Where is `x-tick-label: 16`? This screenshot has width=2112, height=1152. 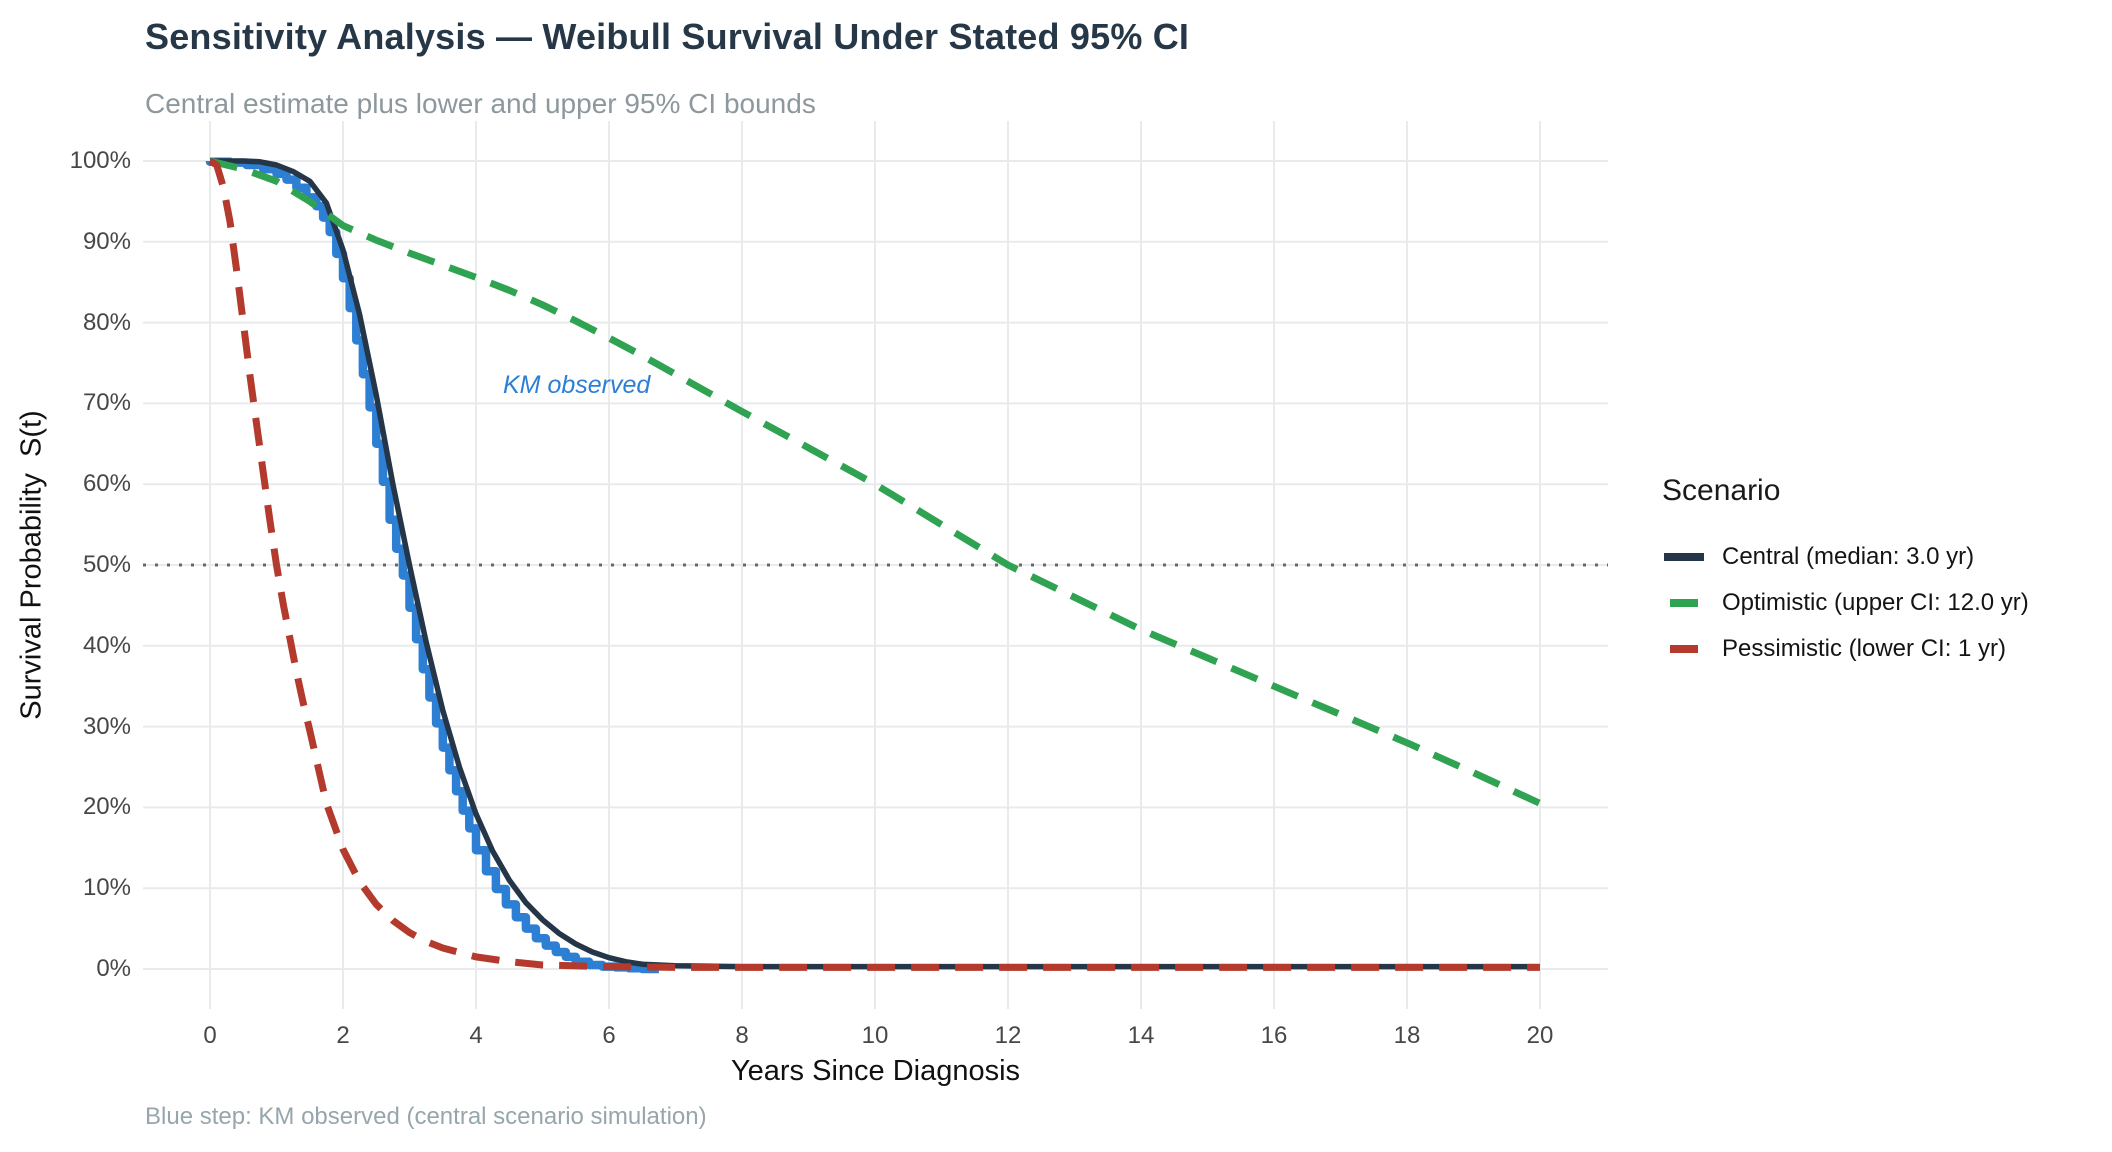 x-tick-label: 16 is located at coordinates (1274, 1035).